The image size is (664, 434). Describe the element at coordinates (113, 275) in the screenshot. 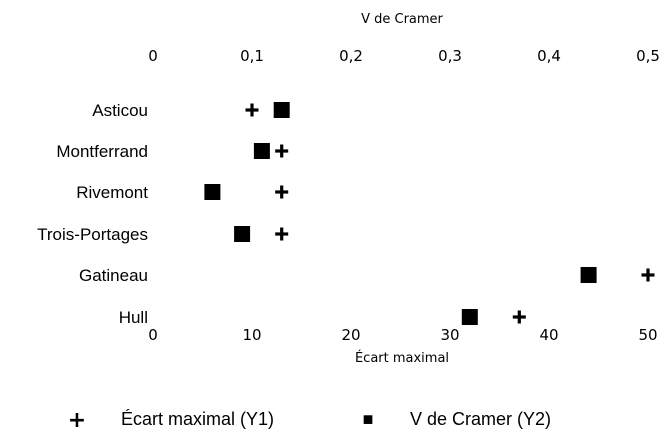

I see `category-label: Gatineau` at that location.